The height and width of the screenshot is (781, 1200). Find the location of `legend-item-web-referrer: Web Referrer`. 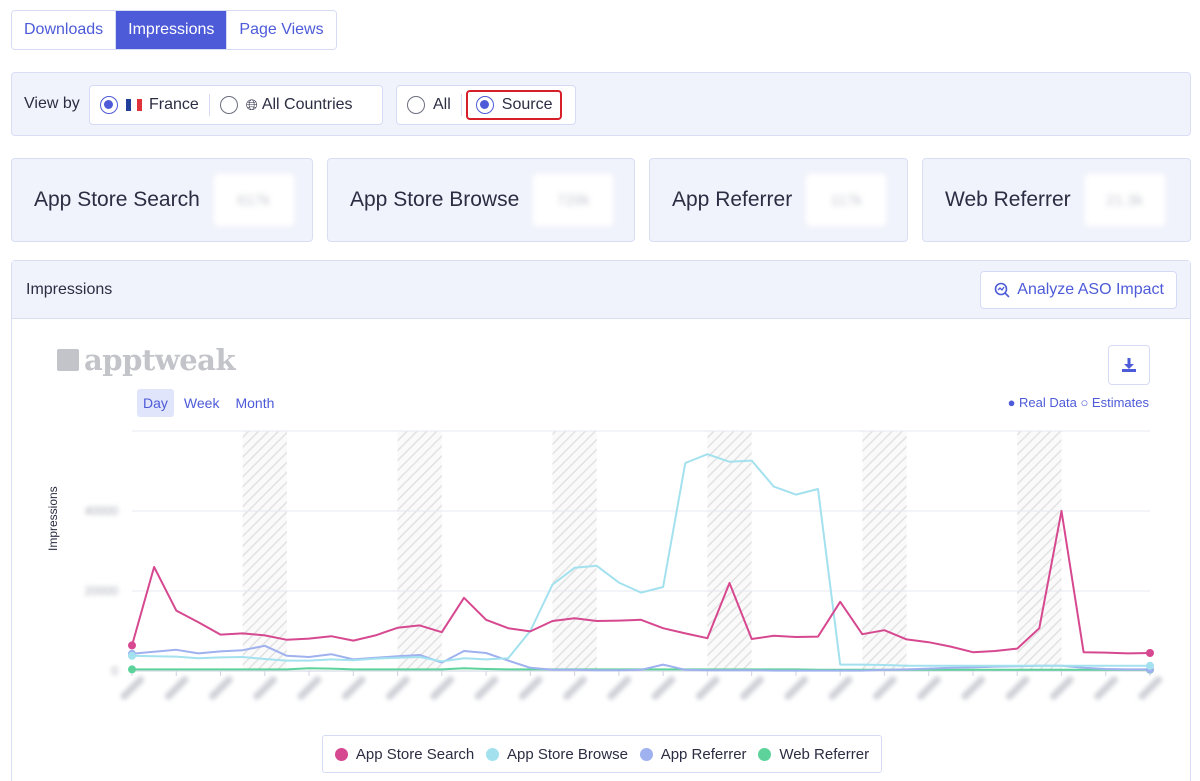

legend-item-web-referrer: Web Referrer is located at coordinates (813, 754).